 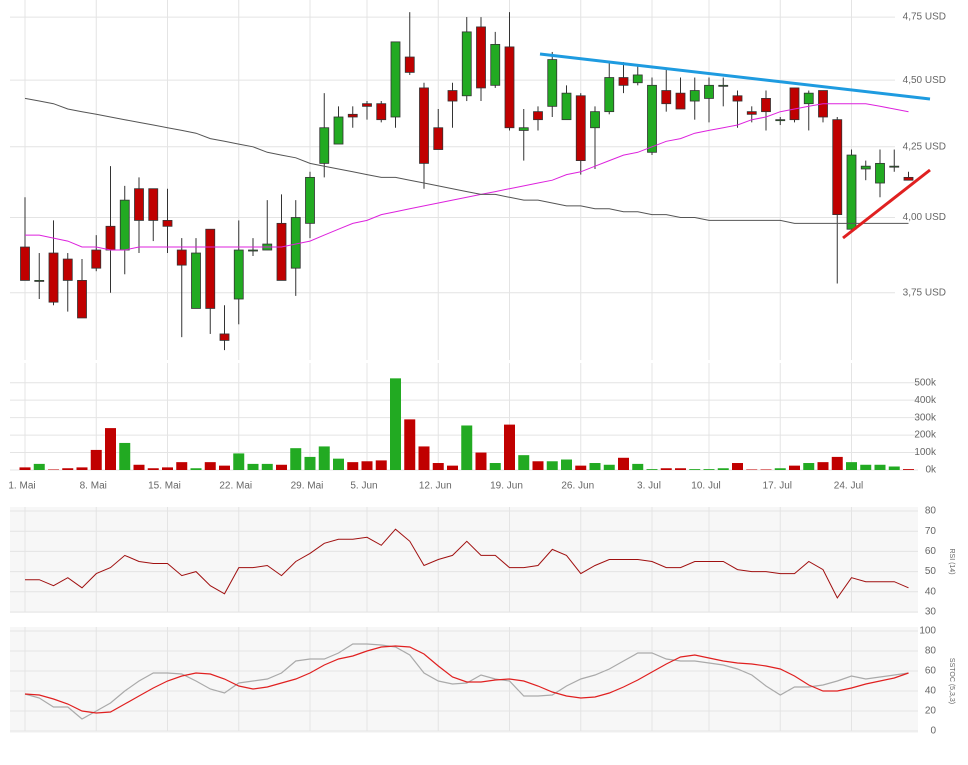 What do you see at coordinates (735, 76) in the screenshot?
I see `trend-line` at bounding box center [735, 76].